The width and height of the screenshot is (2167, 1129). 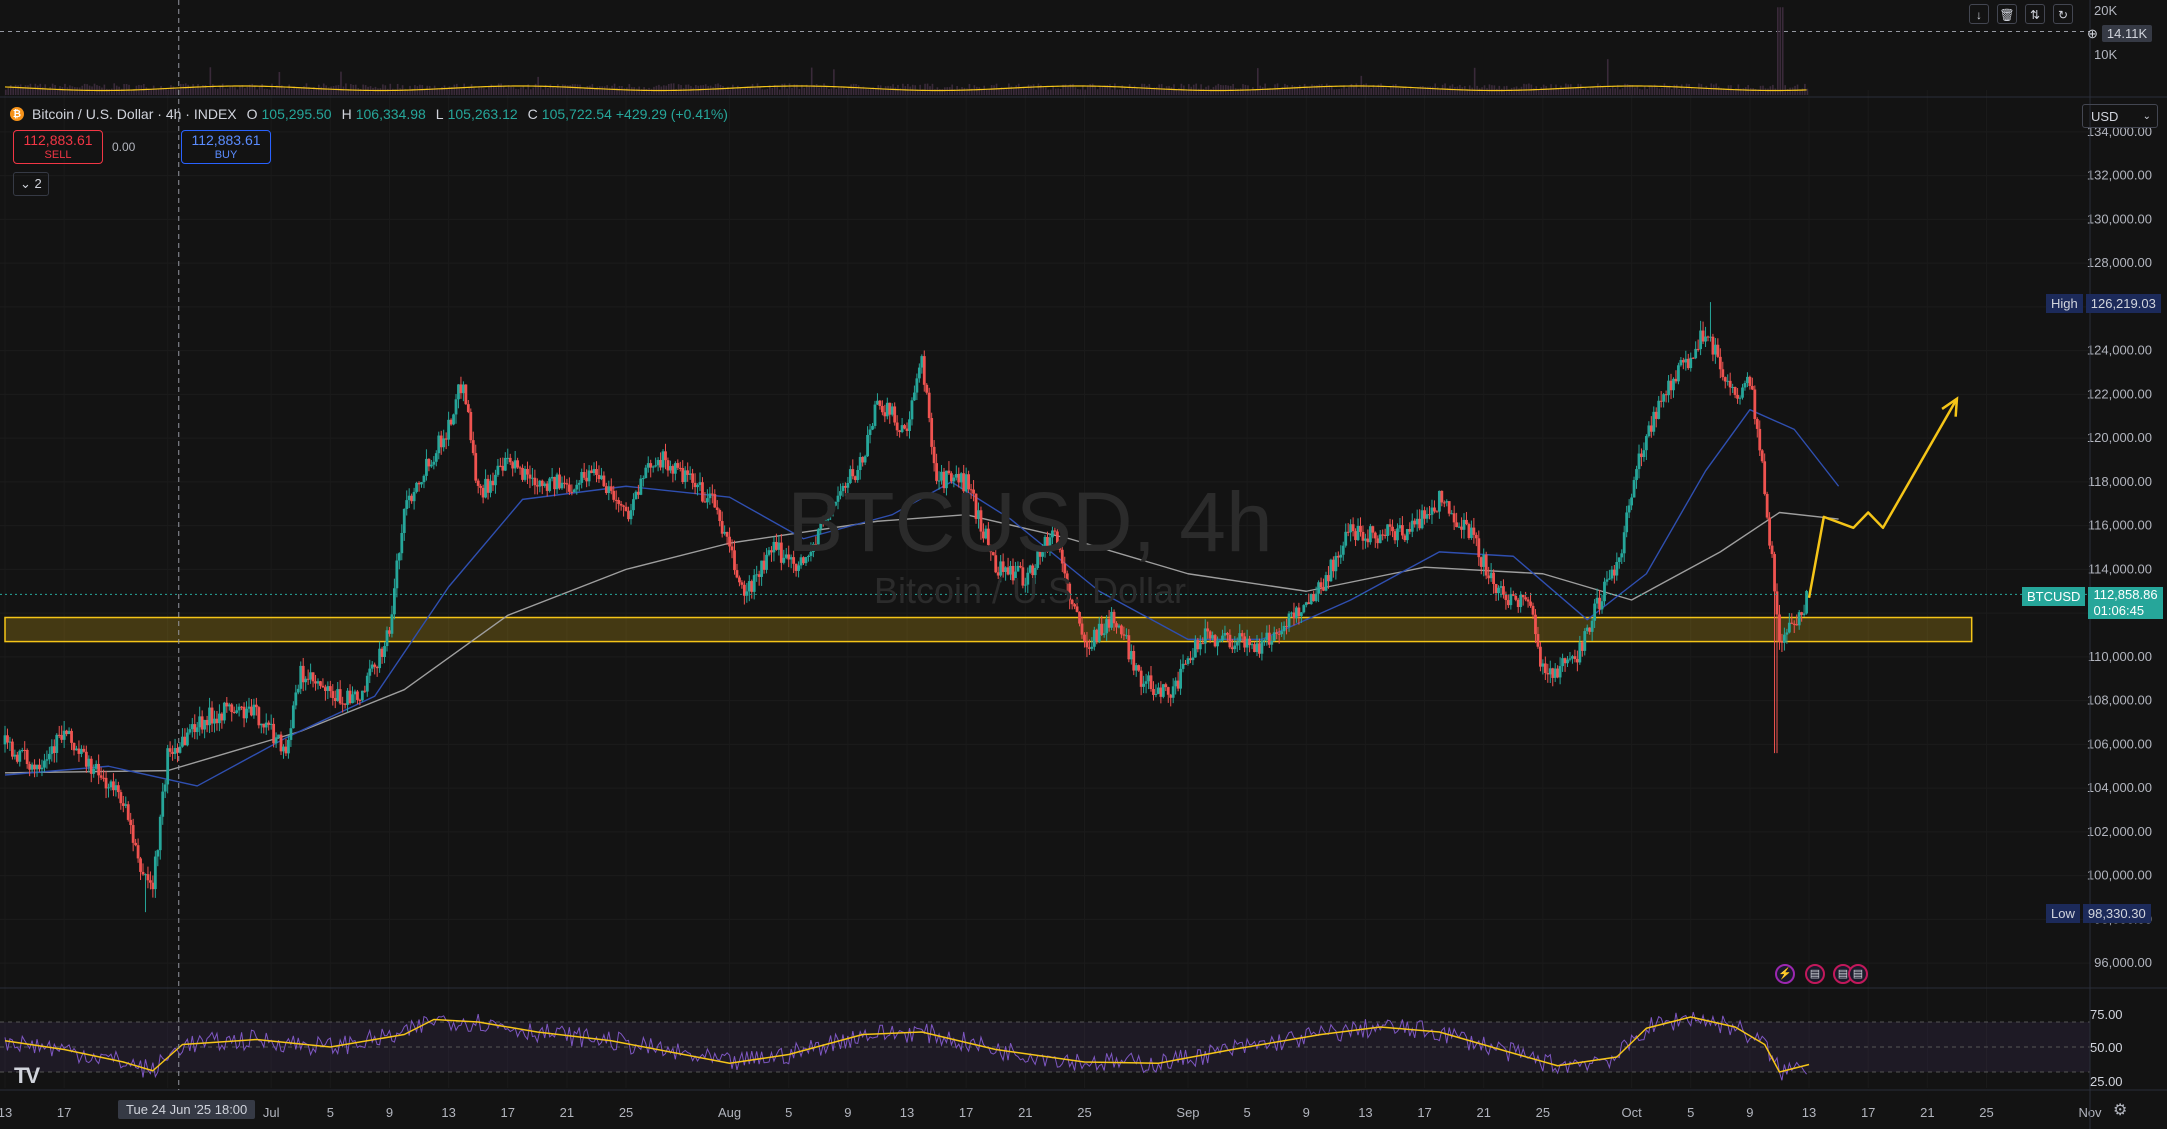 I want to click on y-tick-label: 122,000.00, so click(x=2119, y=393).